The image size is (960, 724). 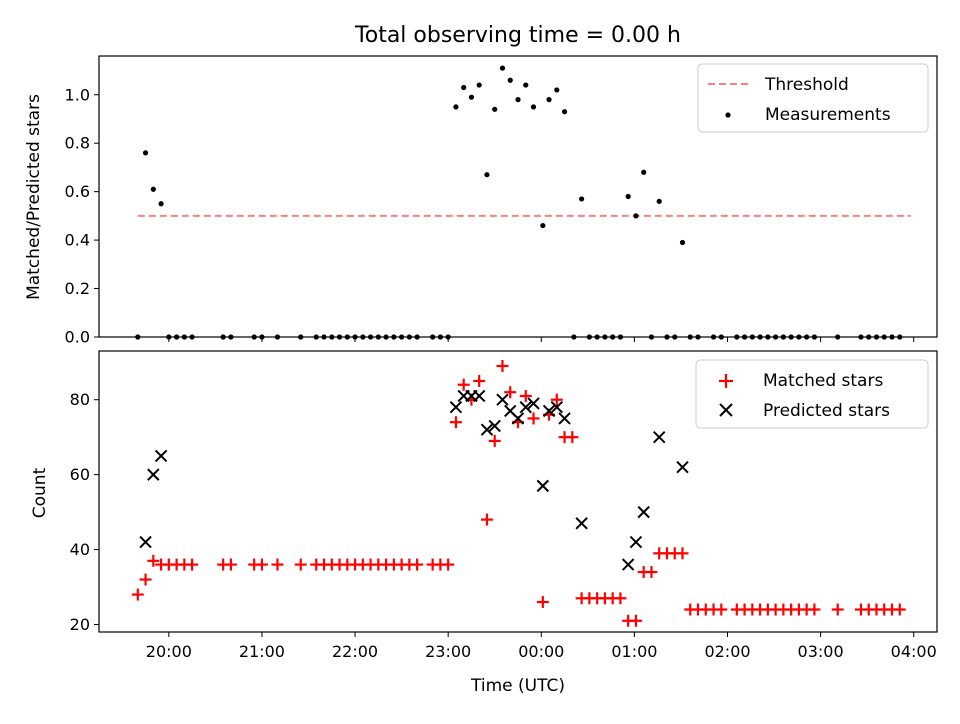 What do you see at coordinates (40, 492) in the screenshot?
I see `bottom-y-axis-label: Count` at bounding box center [40, 492].